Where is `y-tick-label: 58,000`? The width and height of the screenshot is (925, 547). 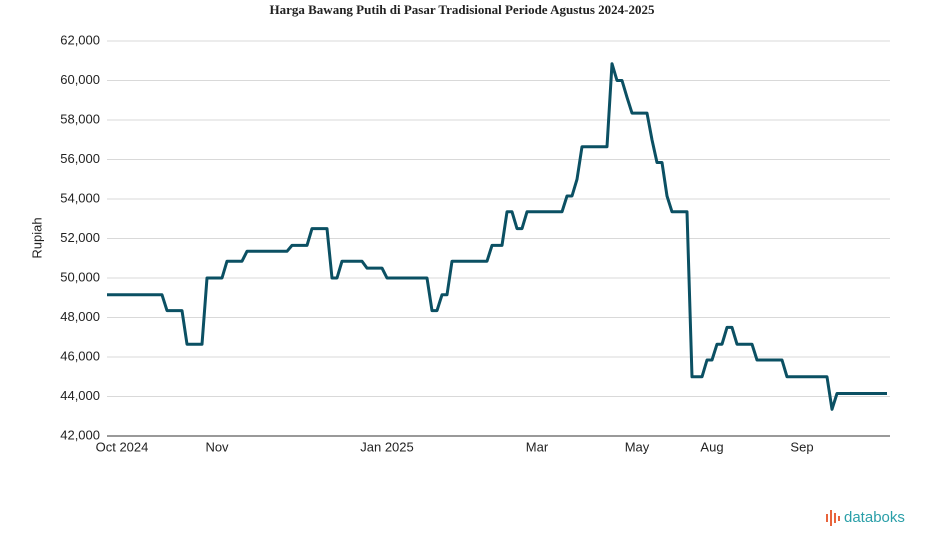 y-tick-label: 58,000 is located at coordinates (80, 118).